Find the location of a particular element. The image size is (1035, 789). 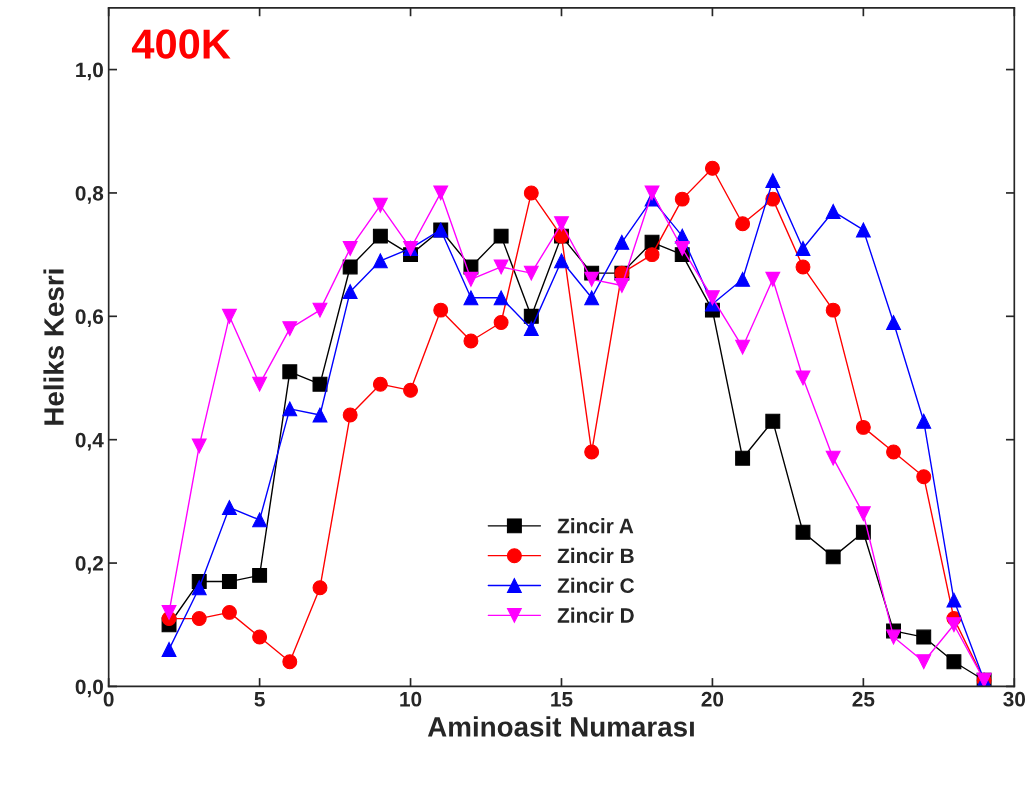

y-tick-label: 0,6 is located at coordinates (89, 318).